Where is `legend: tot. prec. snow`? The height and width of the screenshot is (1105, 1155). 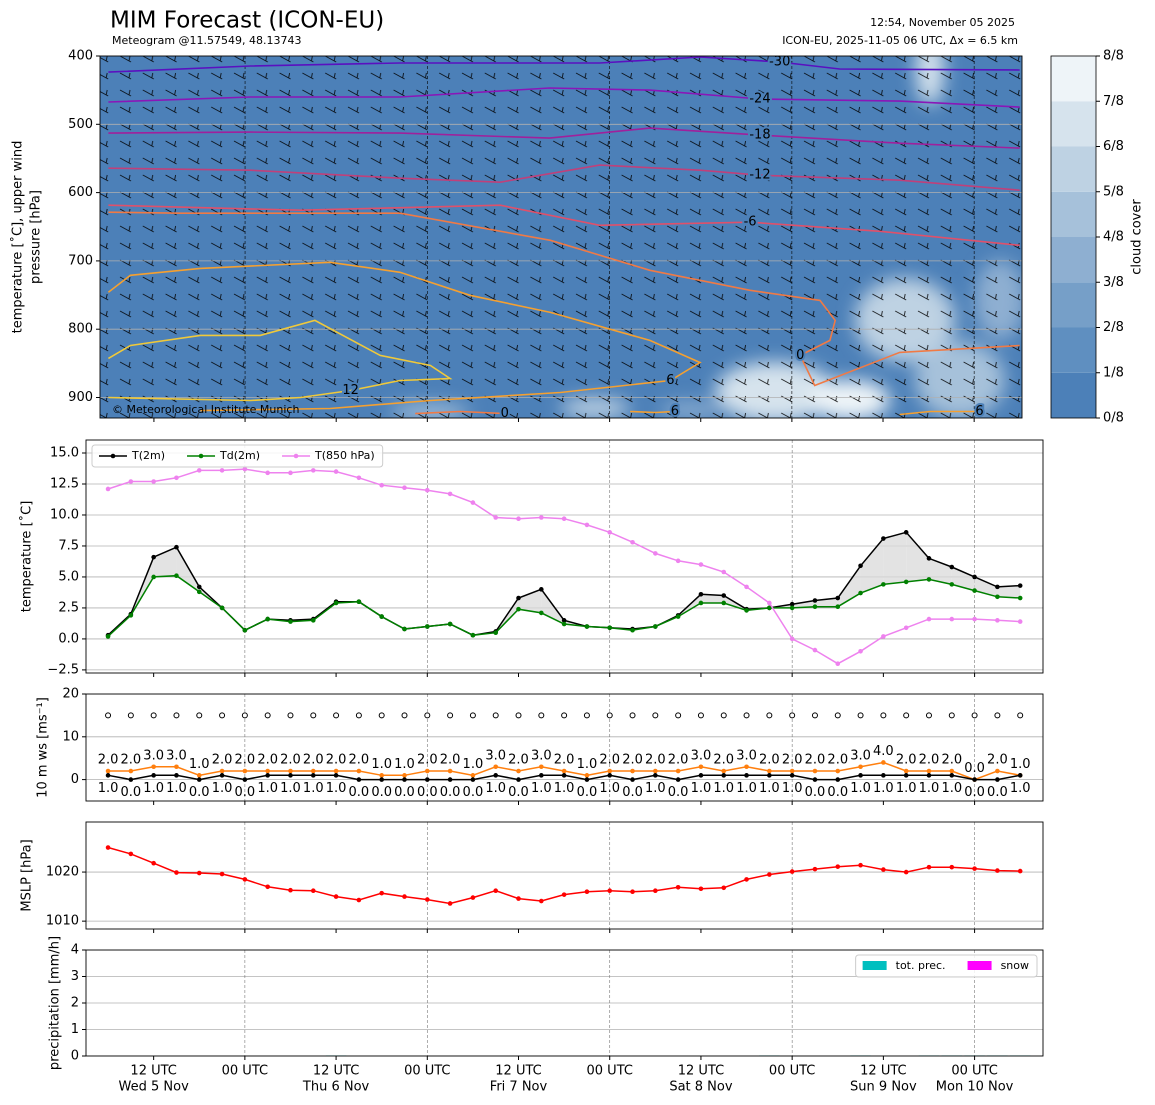 legend: tot. prec. snow is located at coordinates (946, 966).